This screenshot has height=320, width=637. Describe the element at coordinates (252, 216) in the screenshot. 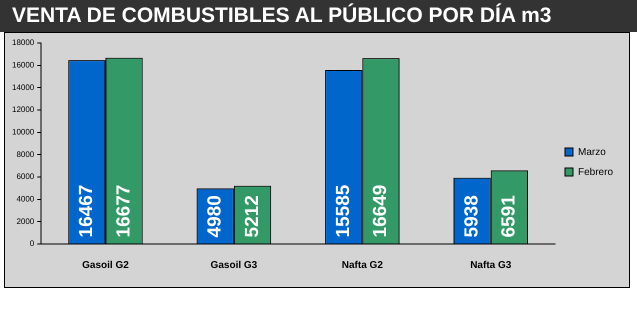

I see `data-label: 5212` at that location.